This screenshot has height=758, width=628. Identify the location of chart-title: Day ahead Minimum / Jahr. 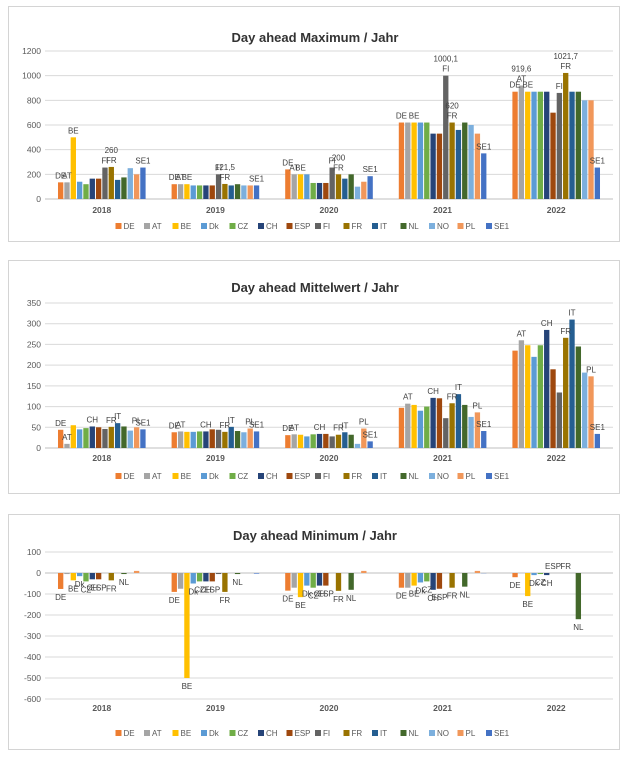
(315, 535).